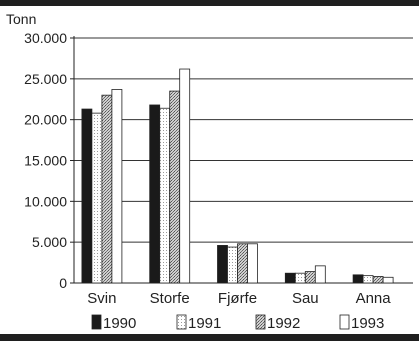 The height and width of the screenshot is (341, 419). I want to click on category-labels: Svin Storfe Fjørfe Sau Anna, so click(239, 298).